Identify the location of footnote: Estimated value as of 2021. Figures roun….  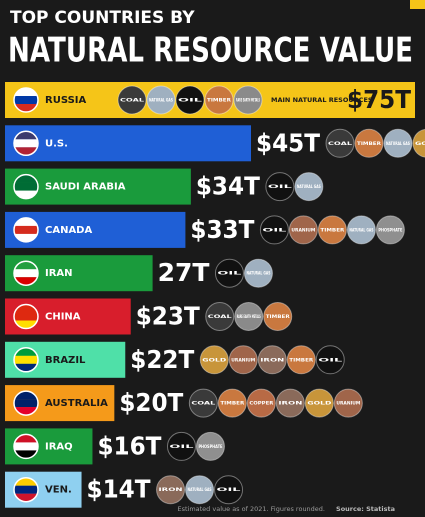
(251, 509).